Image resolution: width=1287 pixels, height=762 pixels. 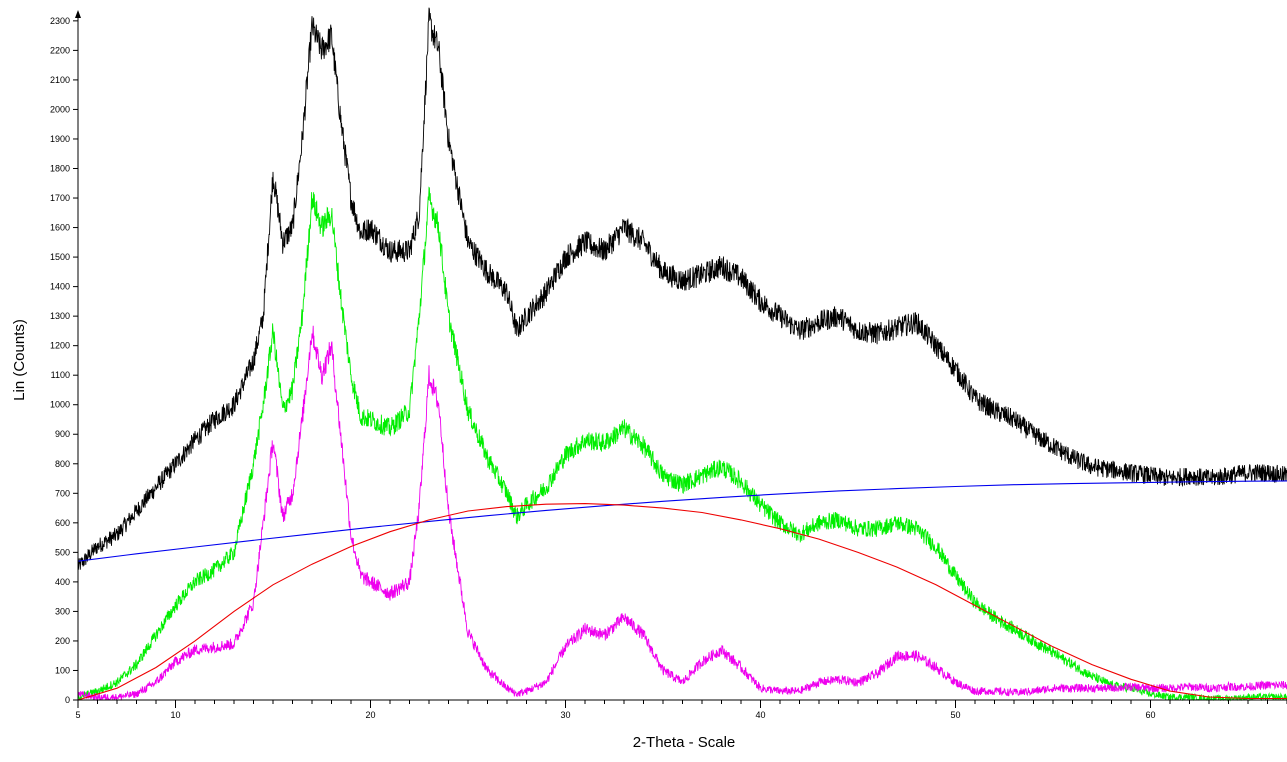 I want to click on y-axis-arrow, so click(x=78, y=14).